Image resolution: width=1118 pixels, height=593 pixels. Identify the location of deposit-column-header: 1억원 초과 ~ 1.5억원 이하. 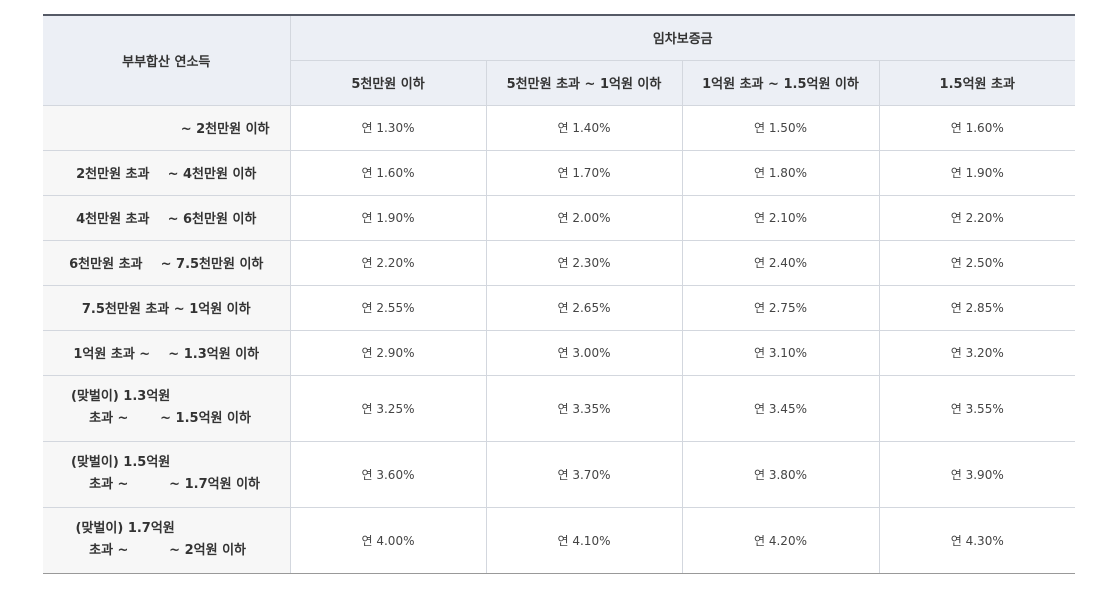
(780, 82).